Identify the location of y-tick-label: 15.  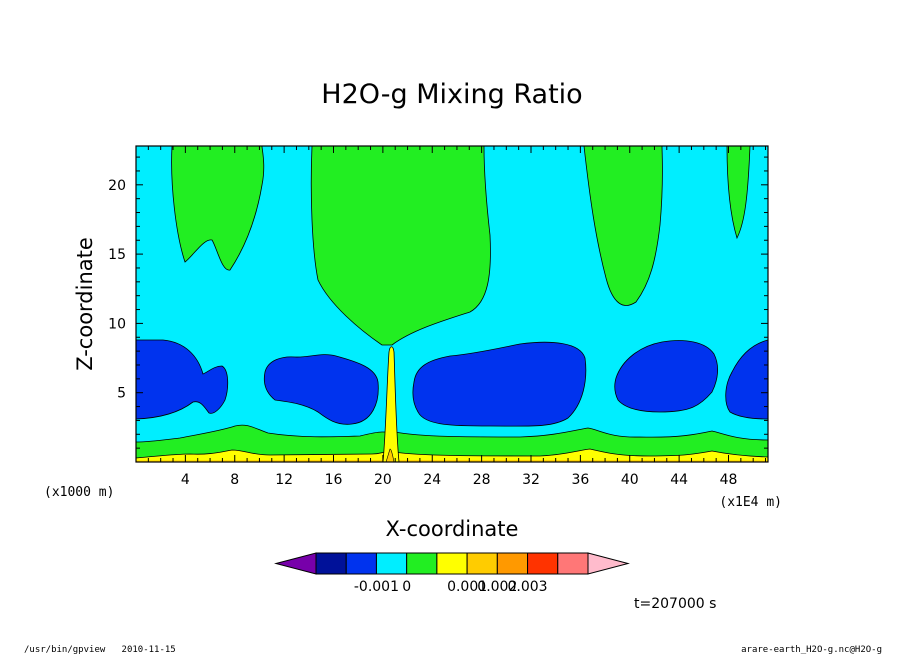
(117, 255).